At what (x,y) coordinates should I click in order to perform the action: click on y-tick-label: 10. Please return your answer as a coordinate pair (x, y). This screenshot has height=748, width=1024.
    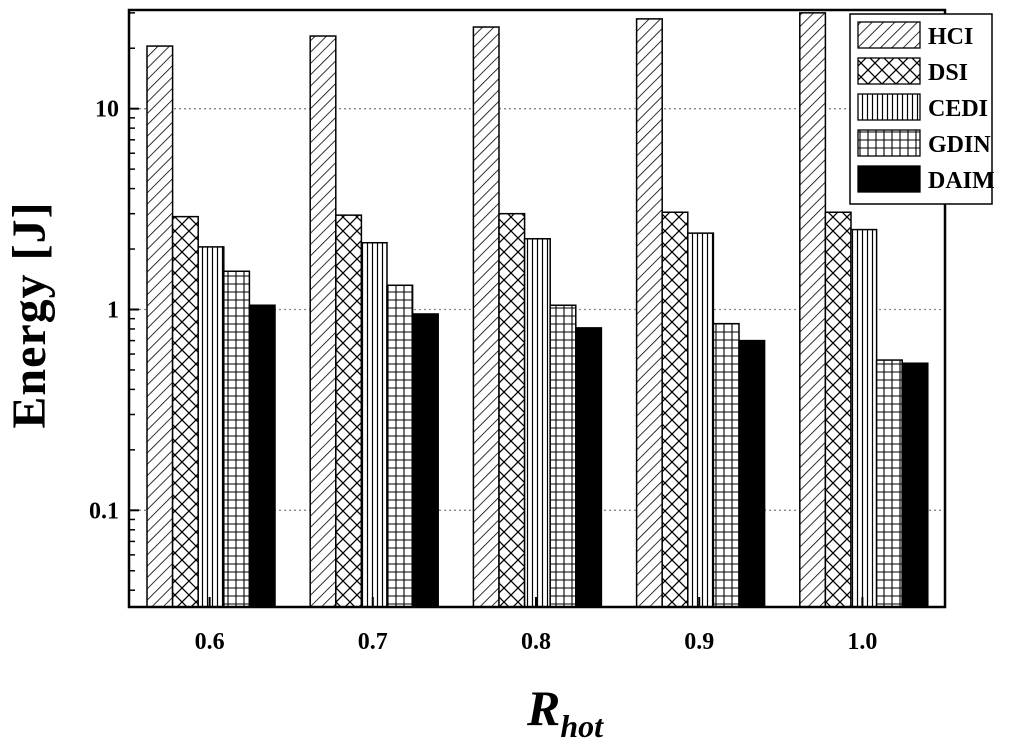
    Looking at the image, I should click on (107, 110).